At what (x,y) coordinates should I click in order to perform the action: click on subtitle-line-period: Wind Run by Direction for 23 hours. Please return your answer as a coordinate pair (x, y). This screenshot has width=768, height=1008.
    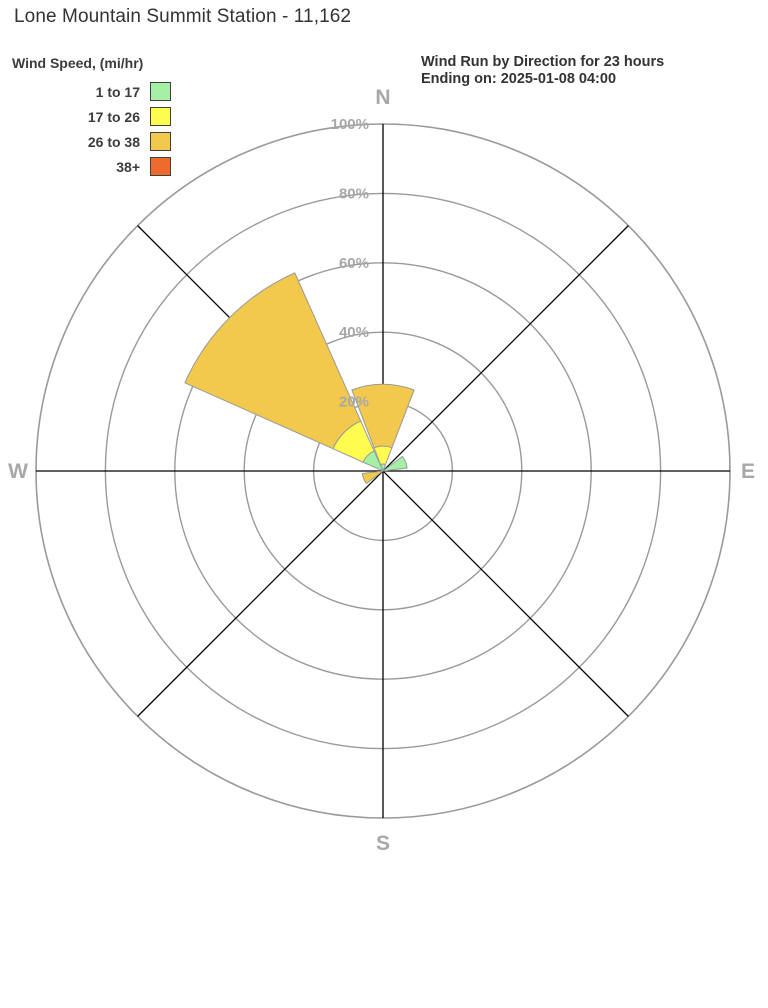
    Looking at the image, I should click on (543, 62).